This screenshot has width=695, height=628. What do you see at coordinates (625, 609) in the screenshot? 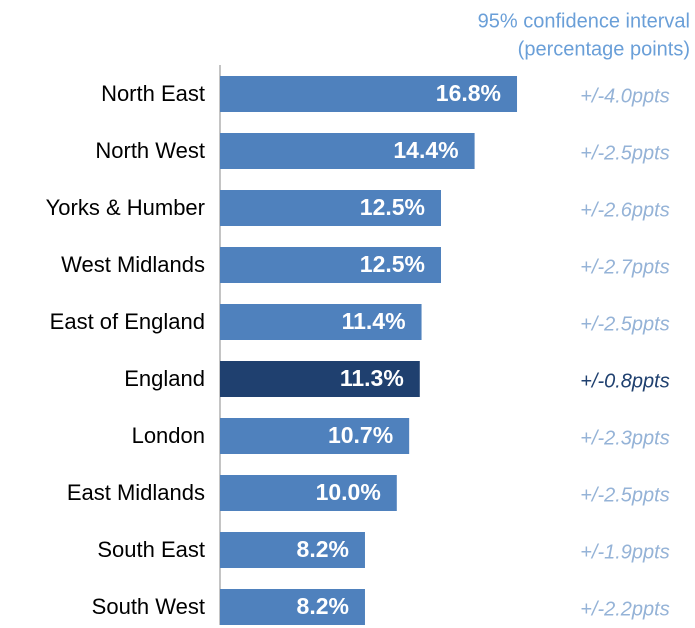
I see `ci-annotation: +/-2.2ppts` at bounding box center [625, 609].